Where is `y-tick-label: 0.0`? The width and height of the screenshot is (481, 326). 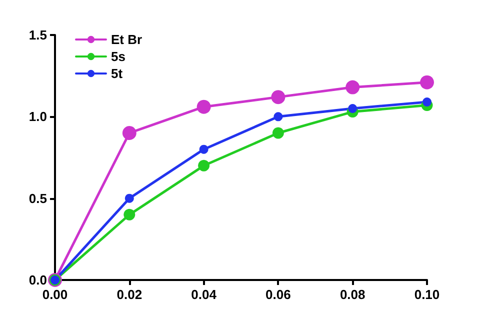 y-tick-label: 0.0 is located at coordinates (37, 280).